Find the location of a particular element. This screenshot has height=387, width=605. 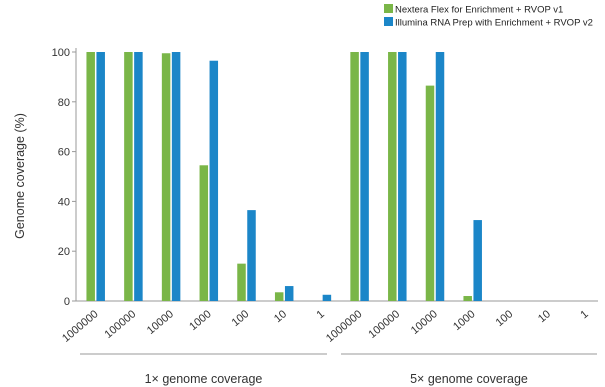

y-tick-label: 20 is located at coordinates (64, 252).